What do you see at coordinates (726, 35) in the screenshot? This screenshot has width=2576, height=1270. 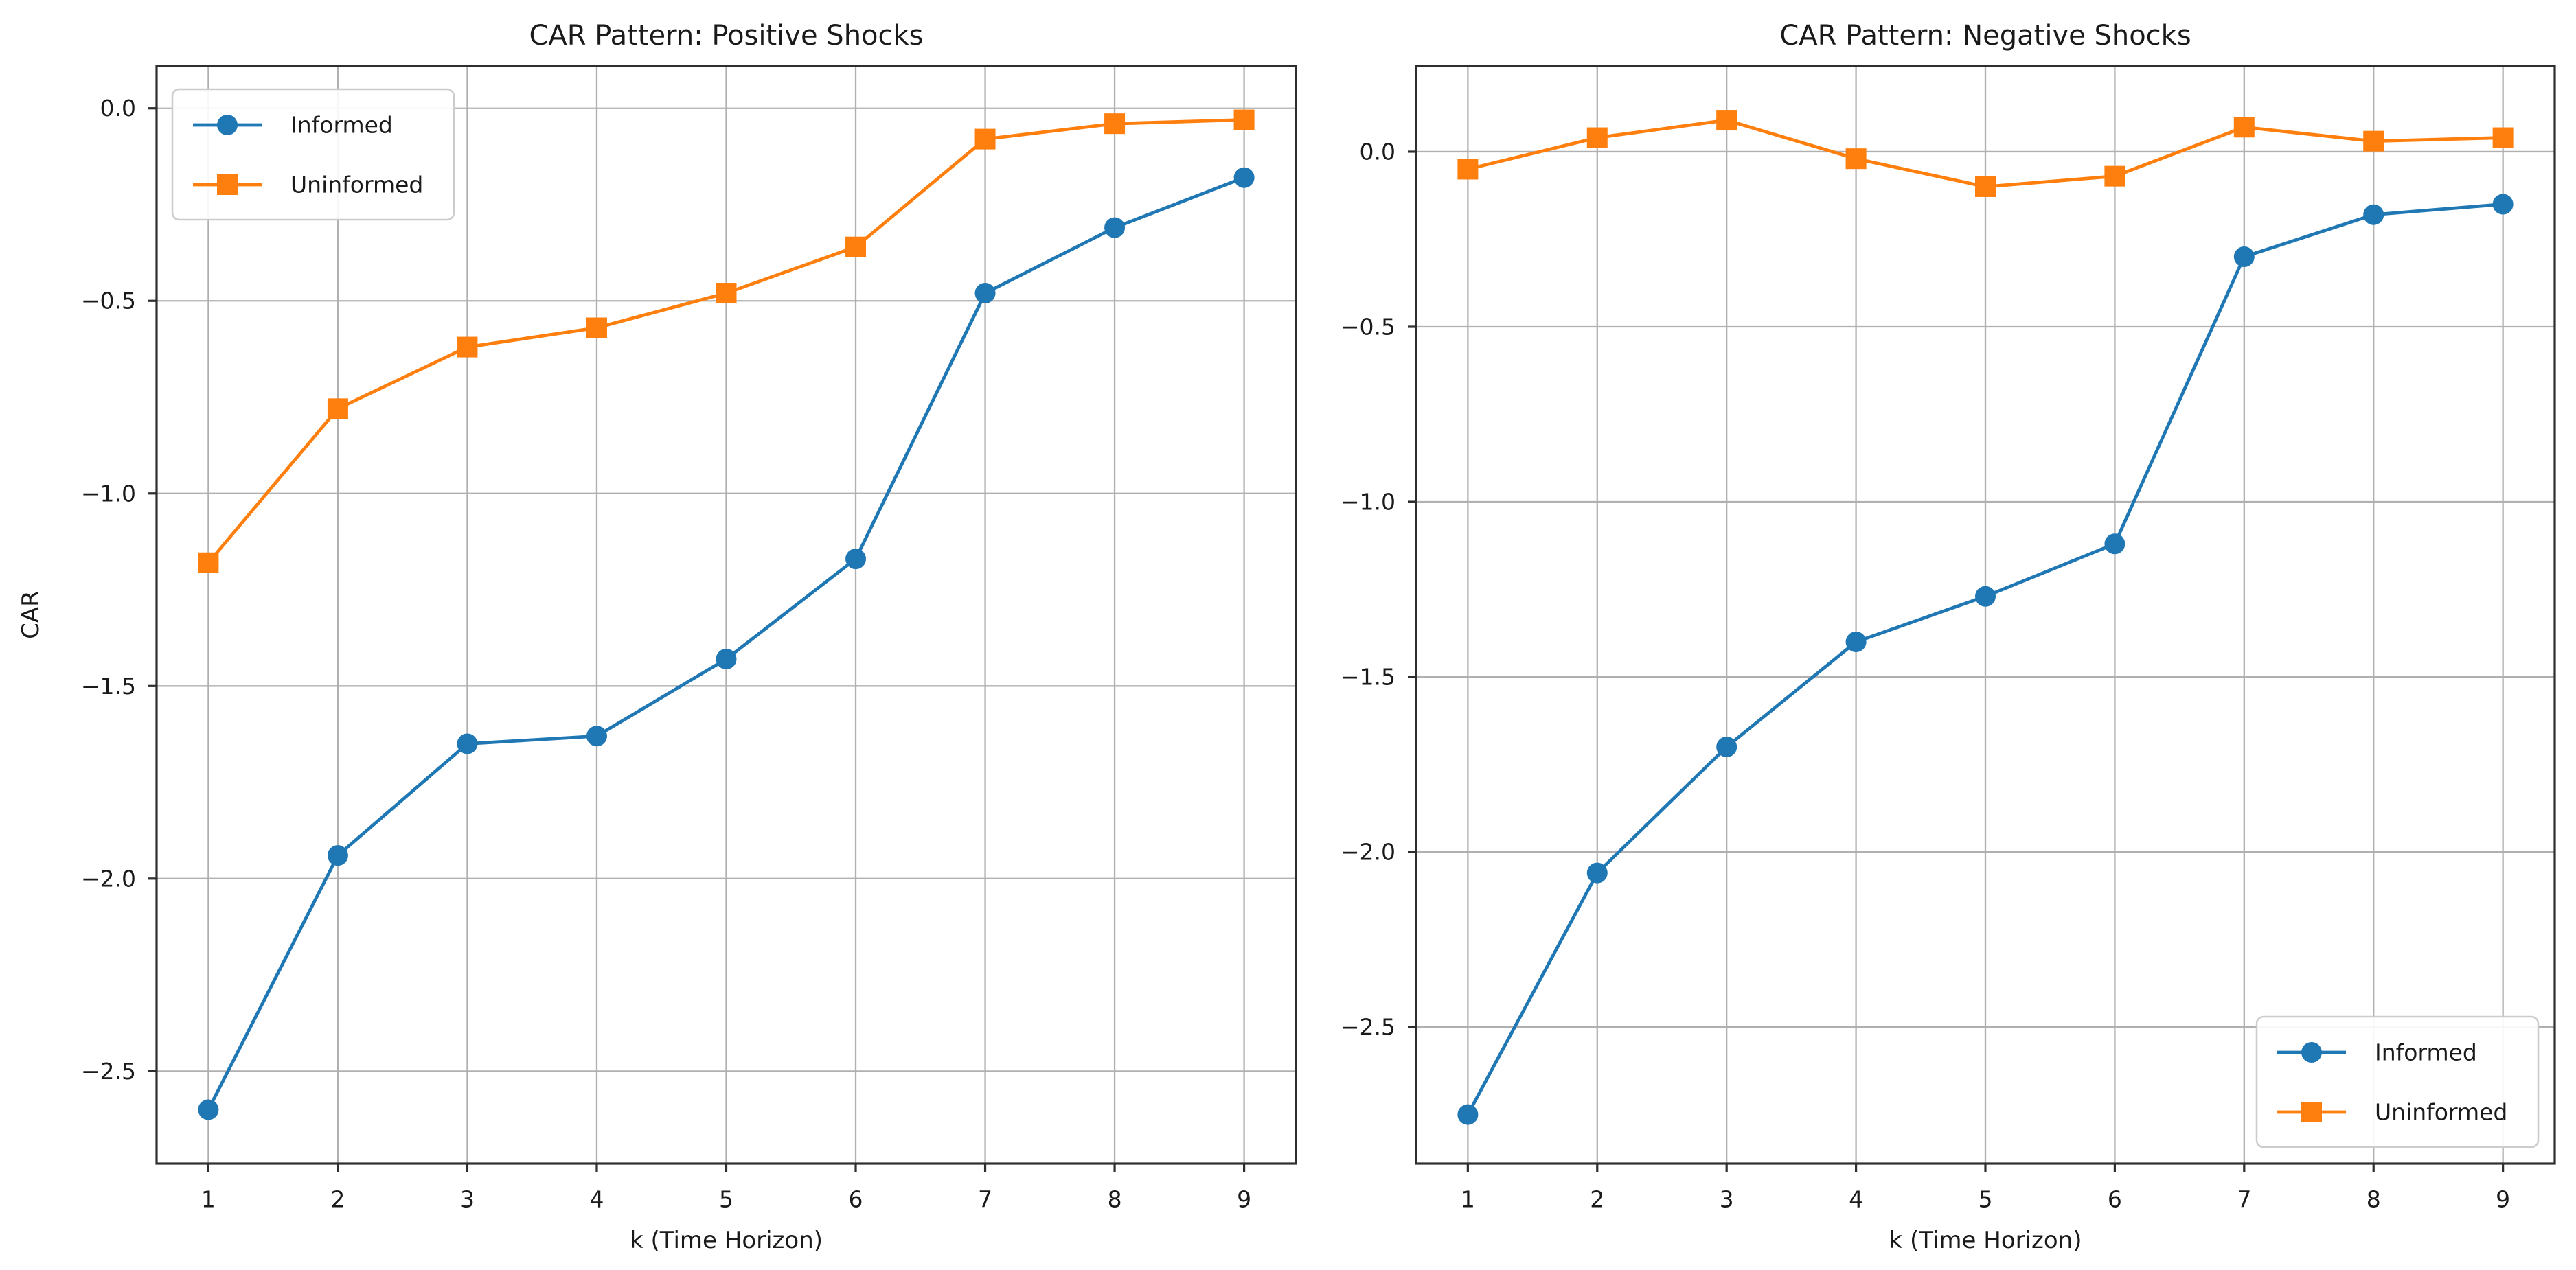 I see `chart-title: CAR Pattern: Positive Shocks` at bounding box center [726, 35].